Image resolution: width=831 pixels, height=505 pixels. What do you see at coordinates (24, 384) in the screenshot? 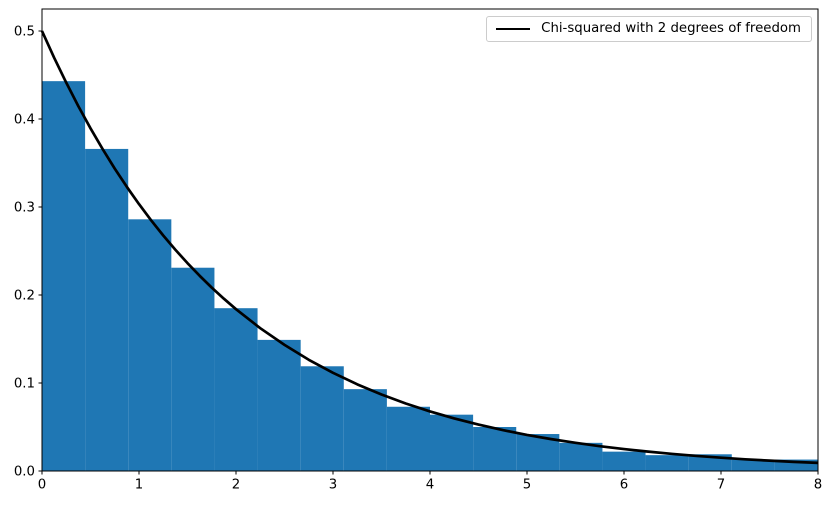
I see `y-tick-label: 0.1` at bounding box center [24, 384].